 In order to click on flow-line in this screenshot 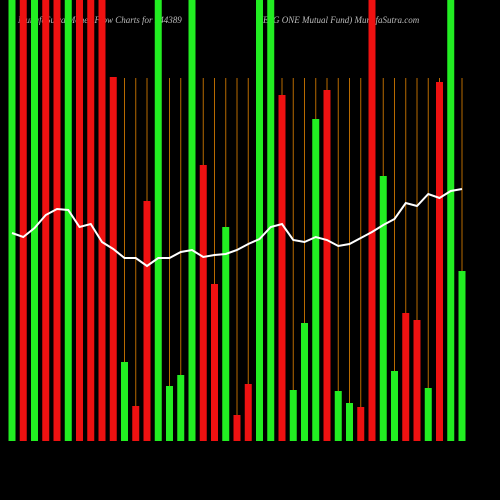, I will do `click(237, 228)`.